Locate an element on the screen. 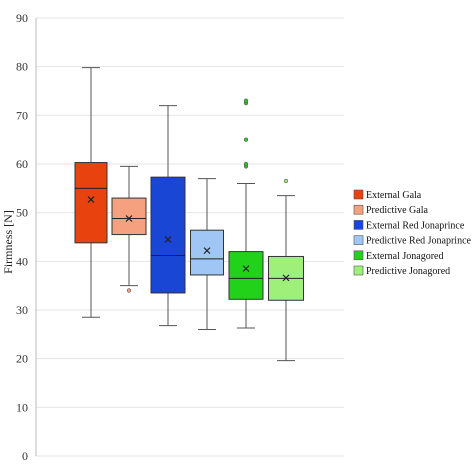  legend-item-5: External Jonagored is located at coordinates (398, 256).